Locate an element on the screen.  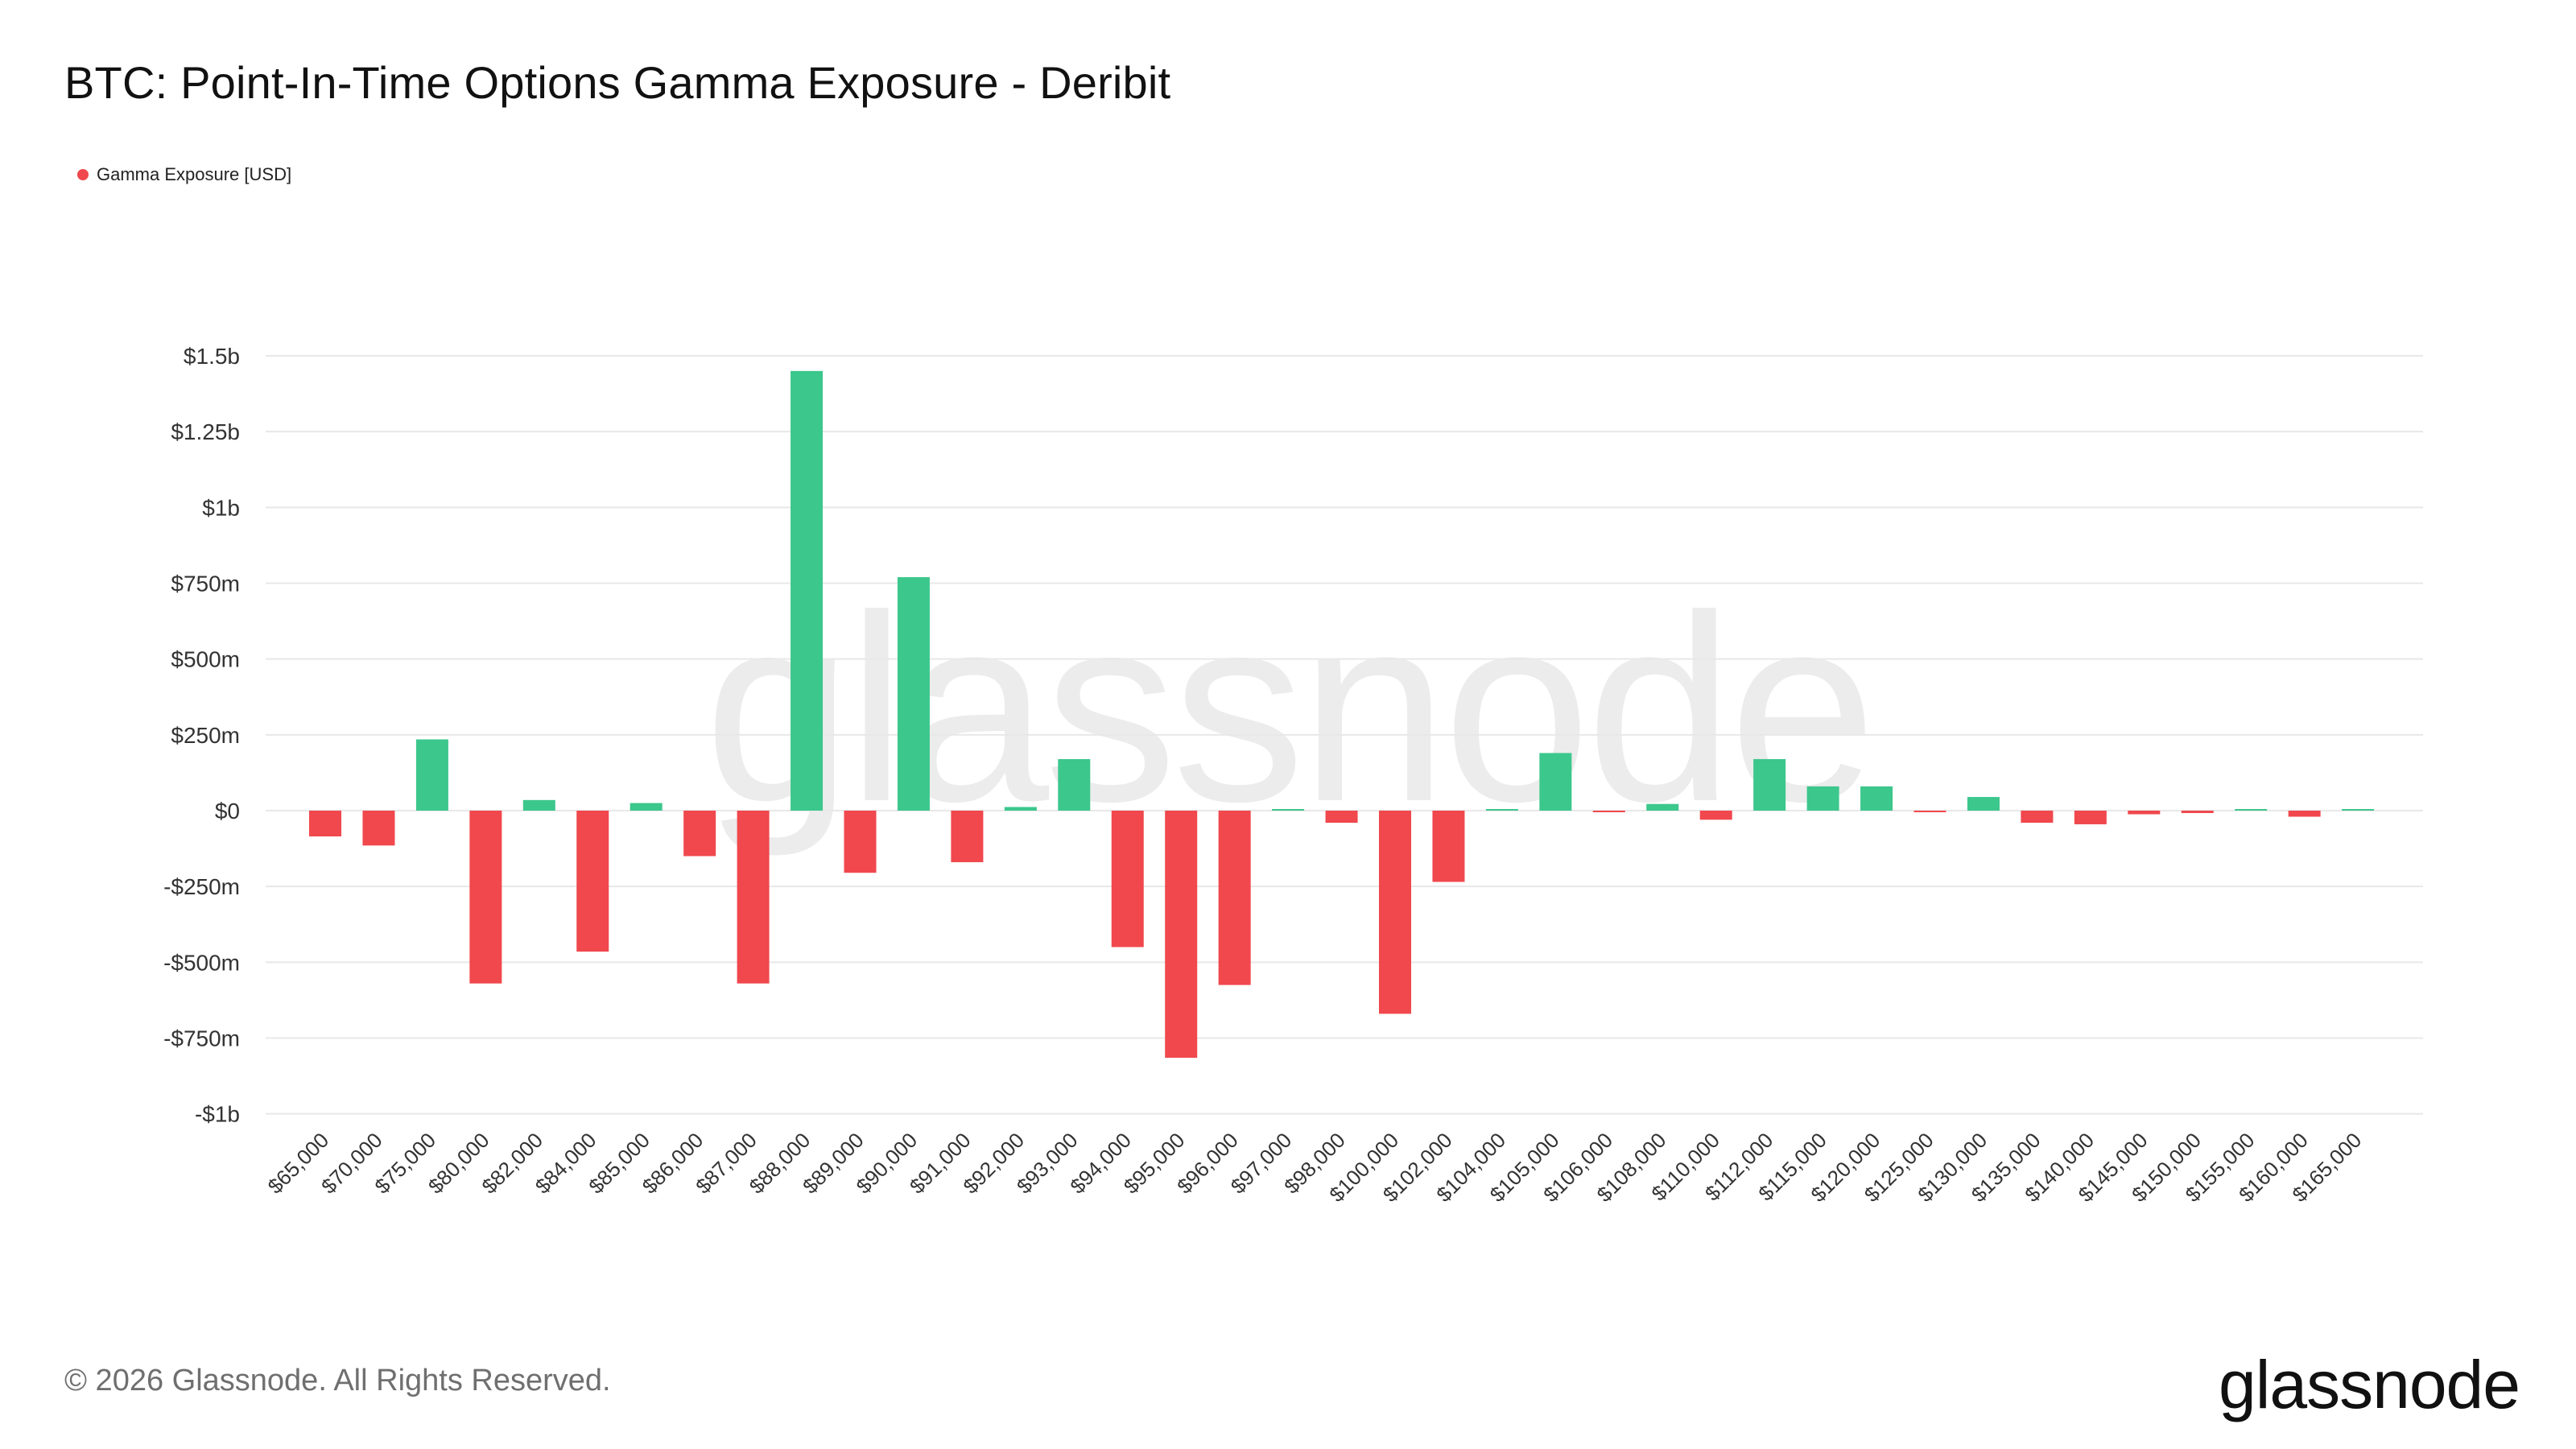
y-tick-label: -$500m is located at coordinates (201, 962).